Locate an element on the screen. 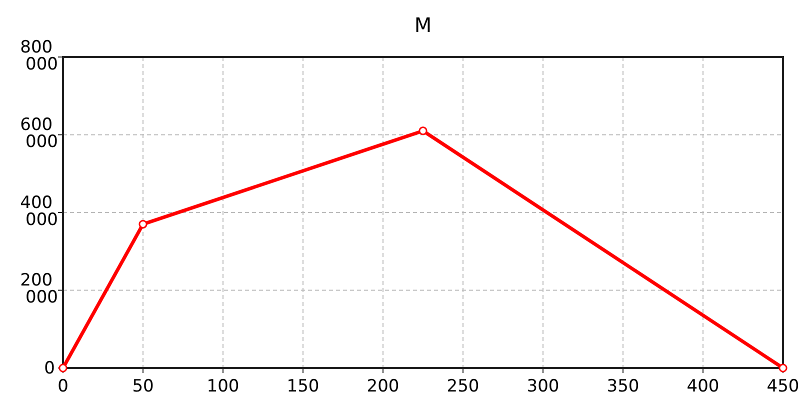 This screenshot has height=407, width=801. y-tick-label: 600 000 is located at coordinates (39, 133).